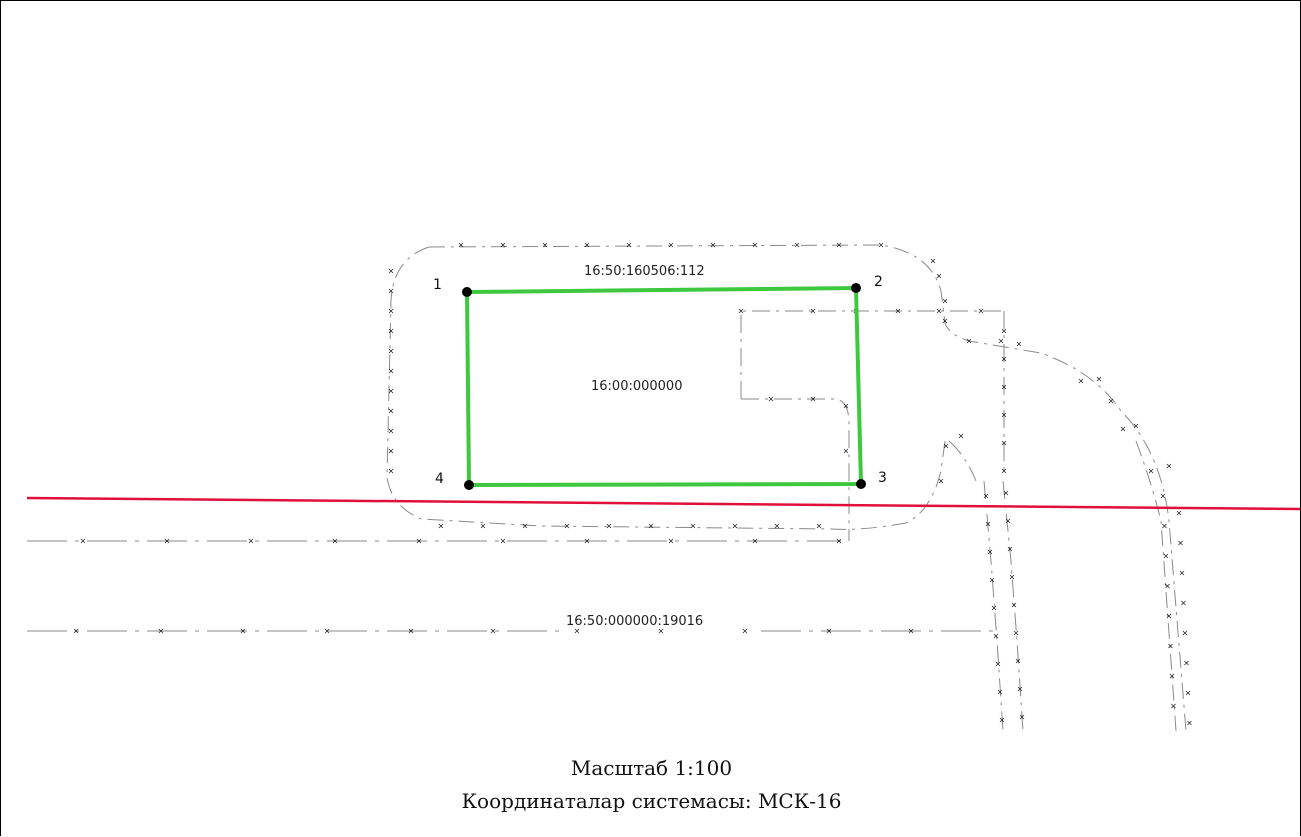 This screenshot has width=1301, height=837. What do you see at coordinates (651, 768) in the screenshot?
I see `scale-caption: Масштаб 1:100` at bounding box center [651, 768].